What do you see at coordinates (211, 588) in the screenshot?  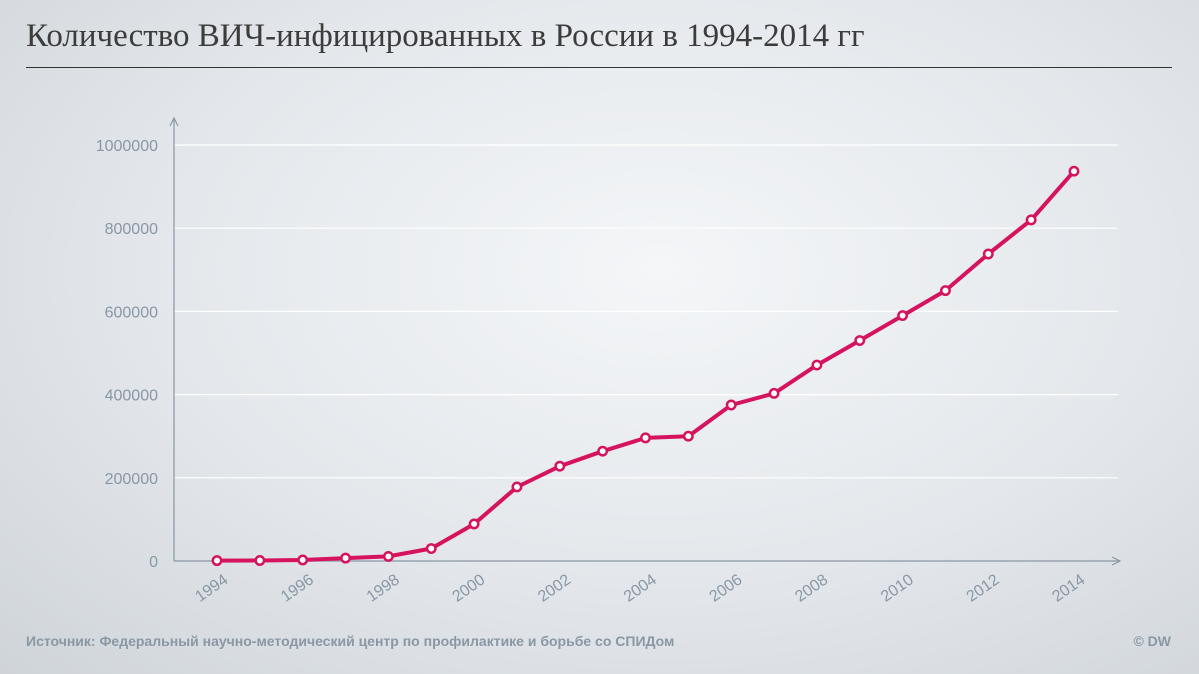 I see `x-tick-label: 1994` at bounding box center [211, 588].